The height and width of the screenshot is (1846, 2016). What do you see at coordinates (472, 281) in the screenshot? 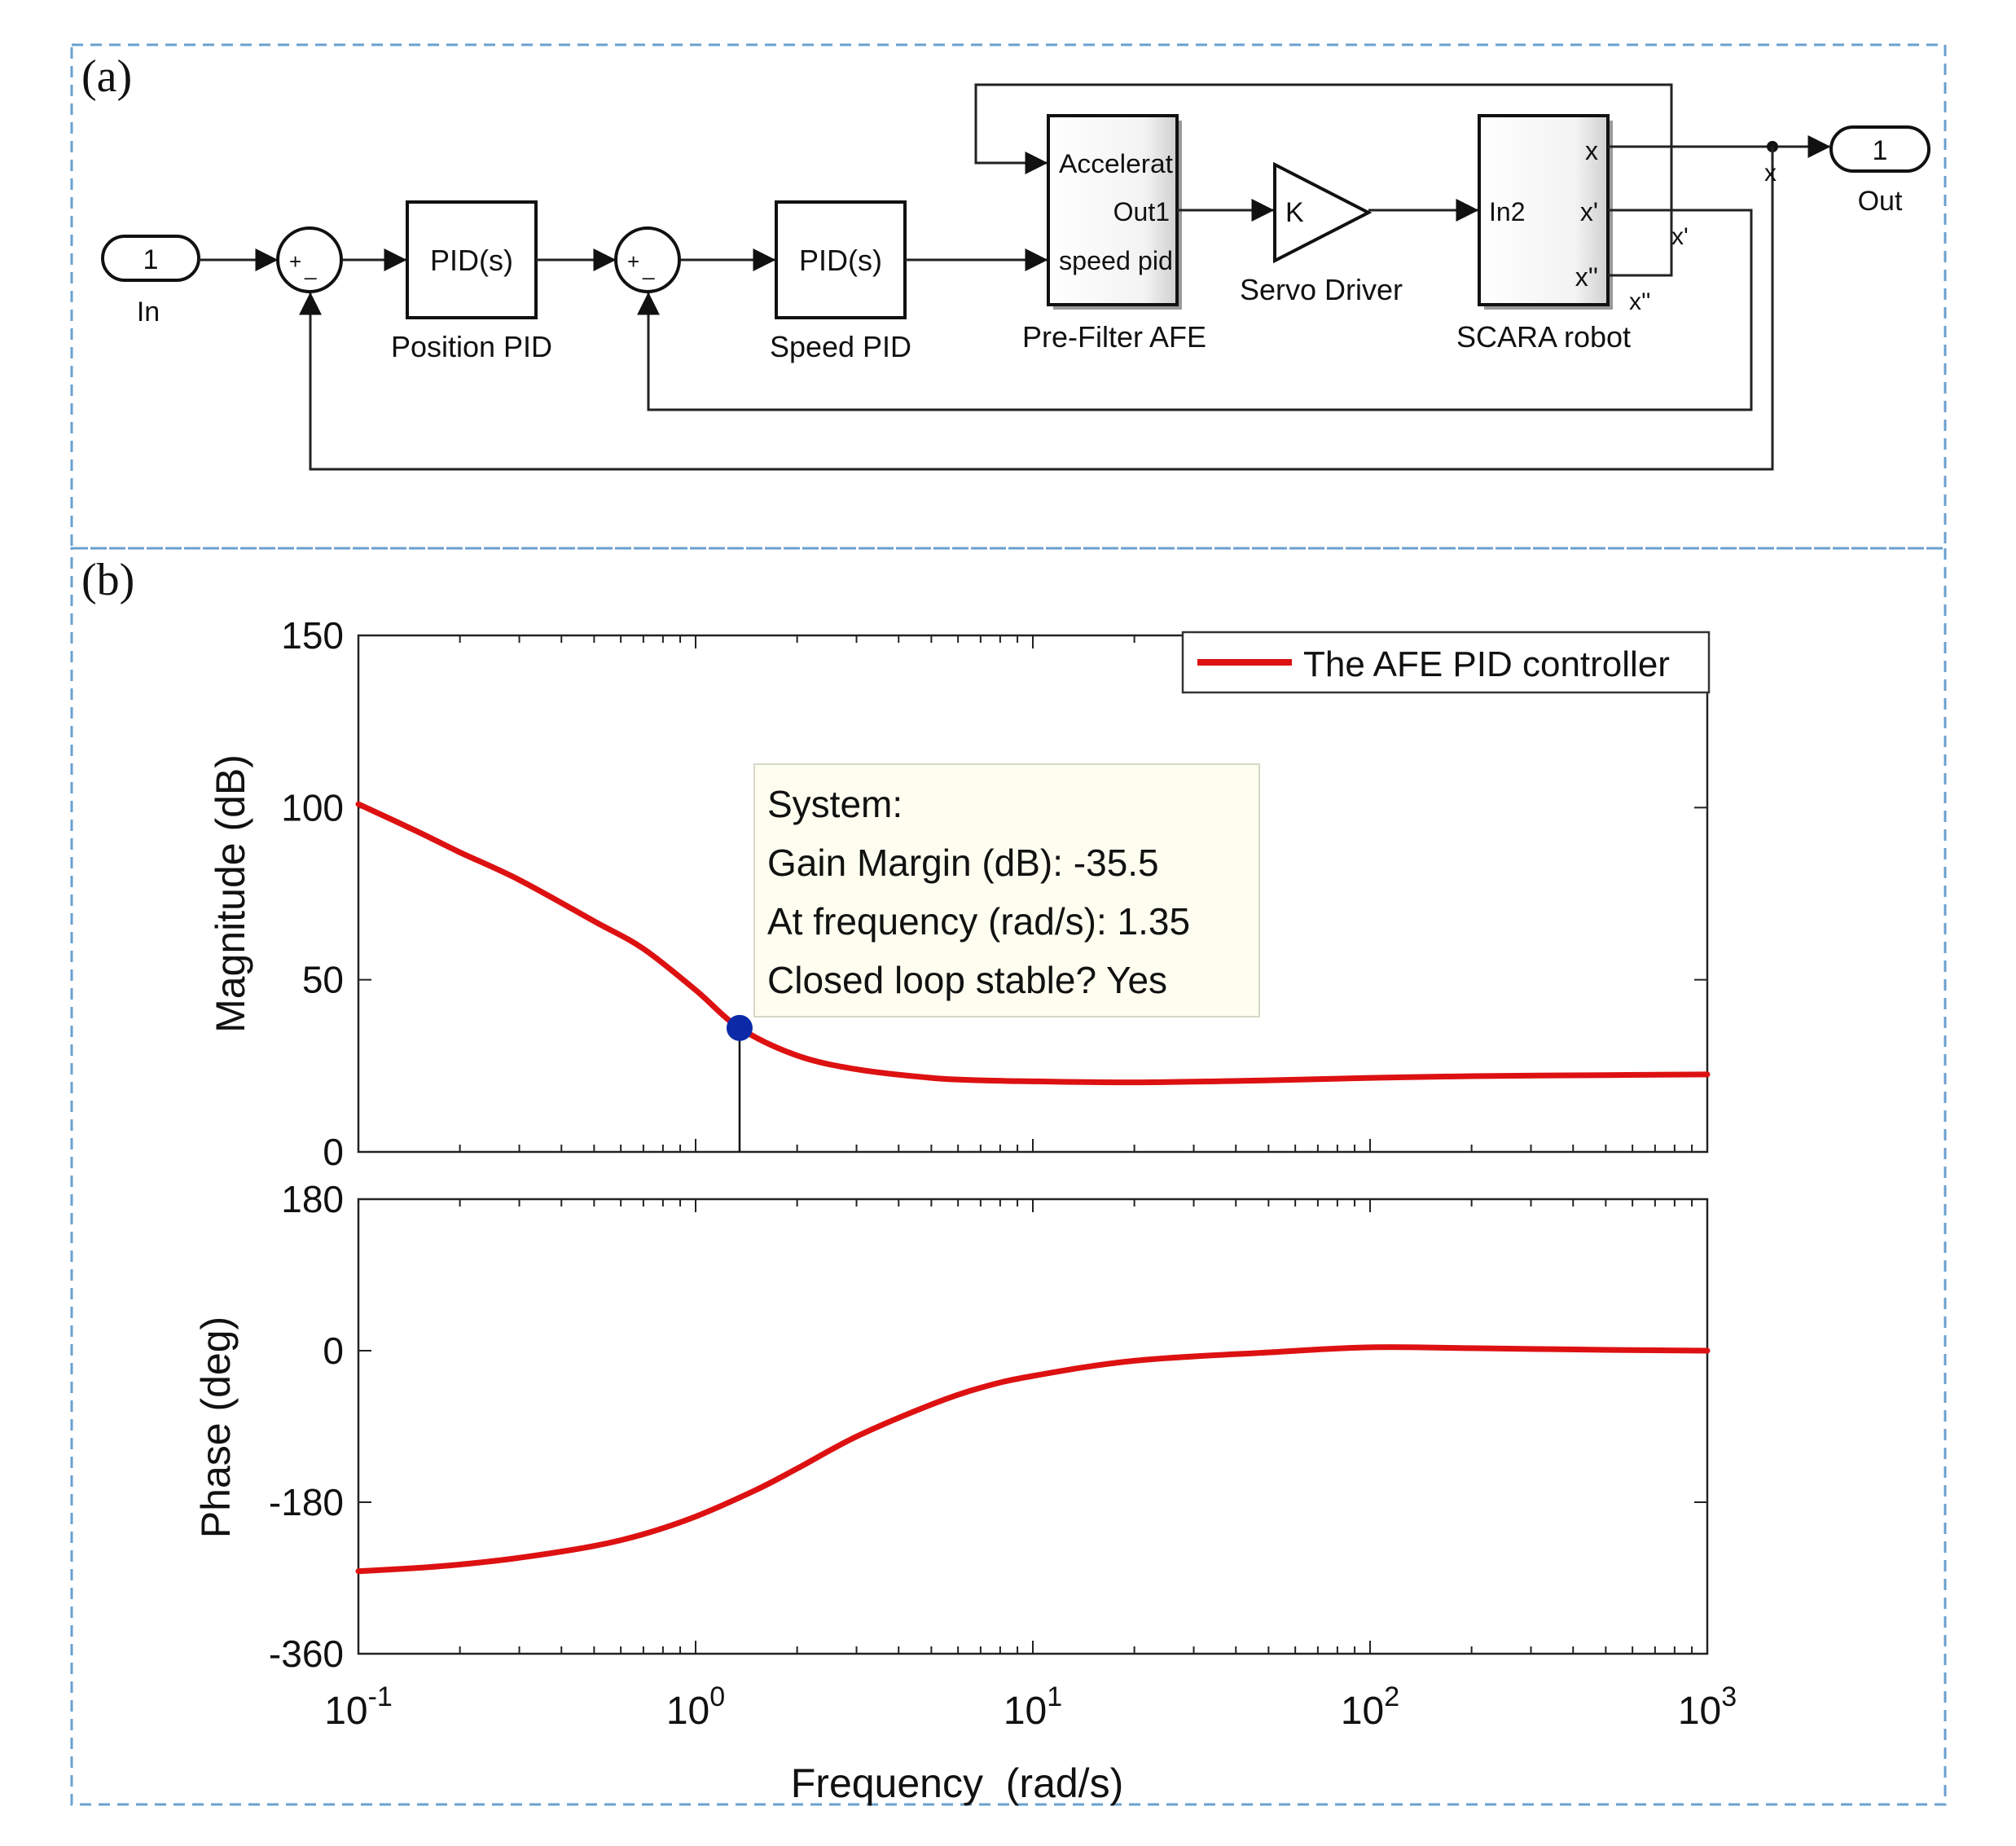
I see `position-pid-block: PID(s) Position PID` at bounding box center [472, 281].